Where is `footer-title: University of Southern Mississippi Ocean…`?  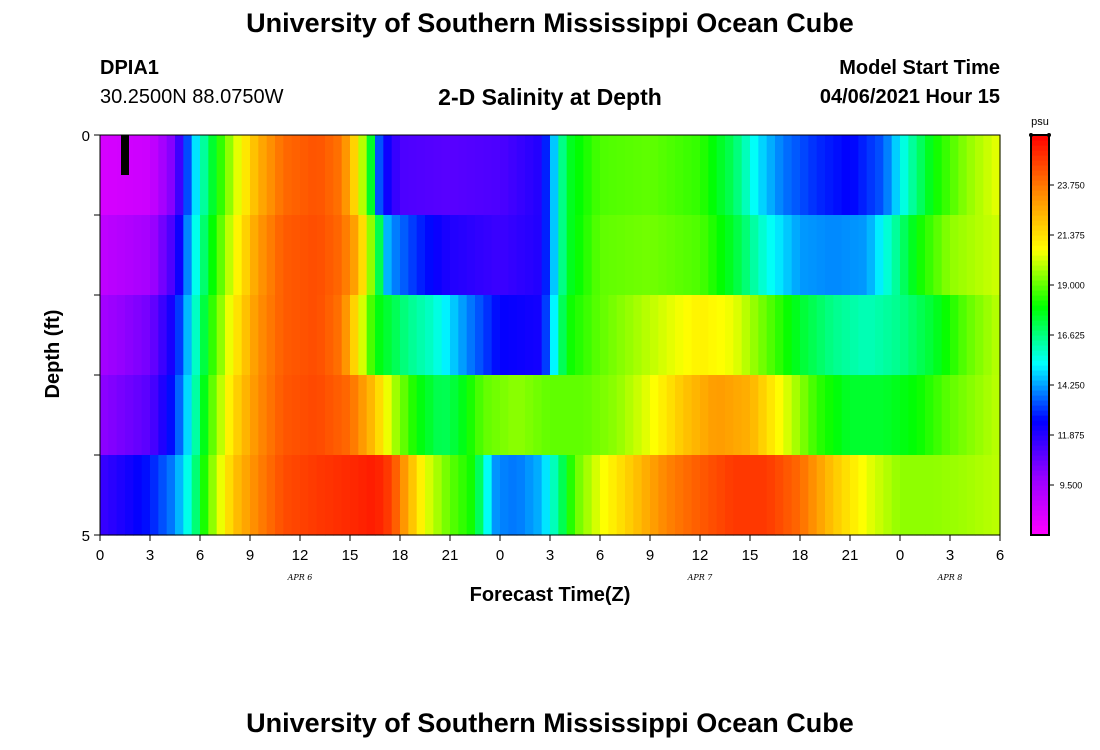
footer-title: University of Southern Mississippi Ocean… is located at coordinates (550, 723).